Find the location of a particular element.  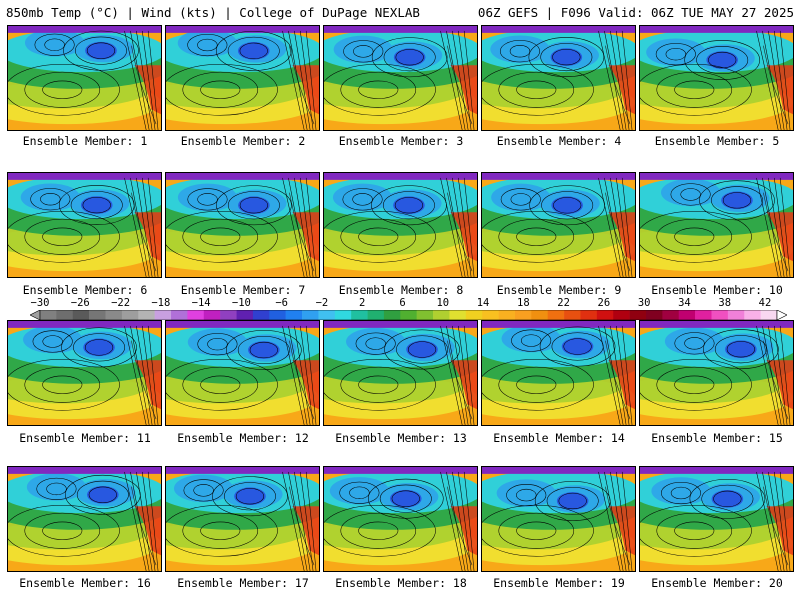

colorbar-tick-label: 2 is located at coordinates (362, 303).